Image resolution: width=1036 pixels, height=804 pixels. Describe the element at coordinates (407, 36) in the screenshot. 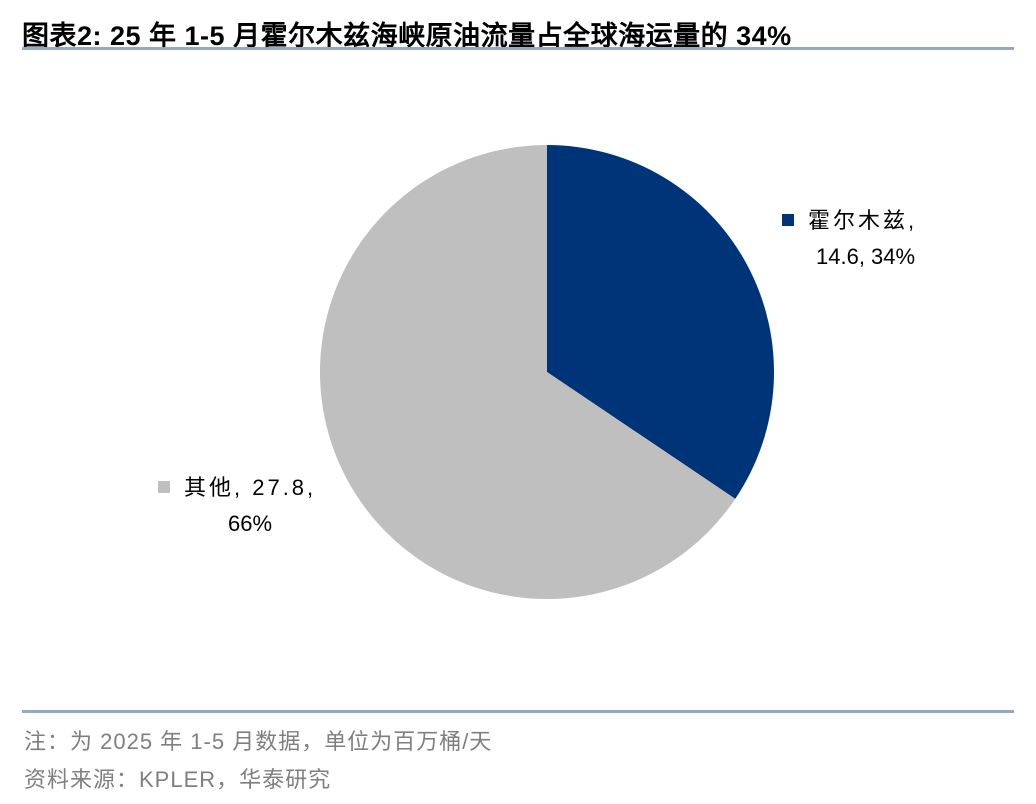

I see `chart-title: 图表2: 25 年 1-5 月霍尔木兹海峡原油流量占全球海运量的 34%` at that location.